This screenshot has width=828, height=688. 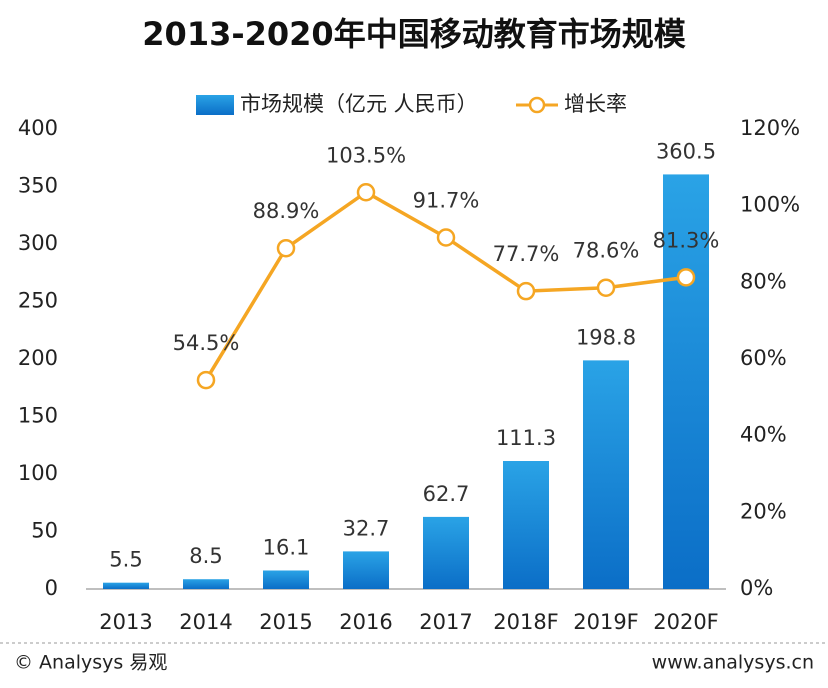 What do you see at coordinates (446, 494) in the screenshot?
I see `bar-value-label: 62.7` at bounding box center [446, 494].